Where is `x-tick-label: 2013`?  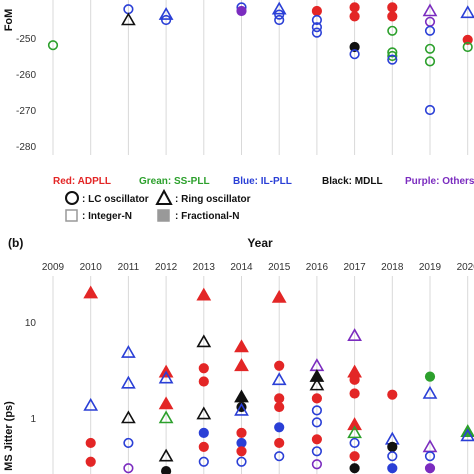 x-tick-label: 2013 is located at coordinates (204, 267).